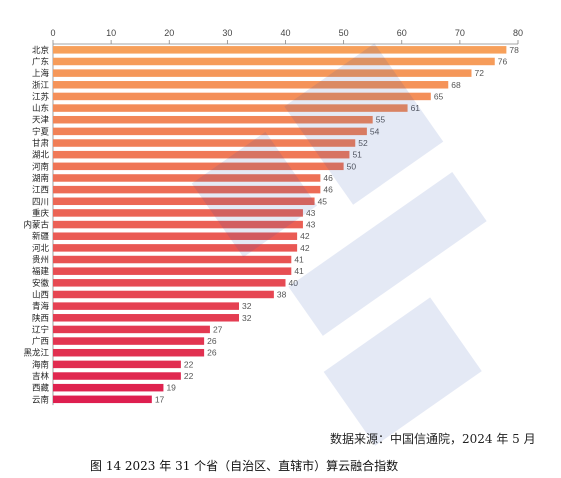 The image size is (561, 478). I want to click on category-label: 河南, so click(40, 166).